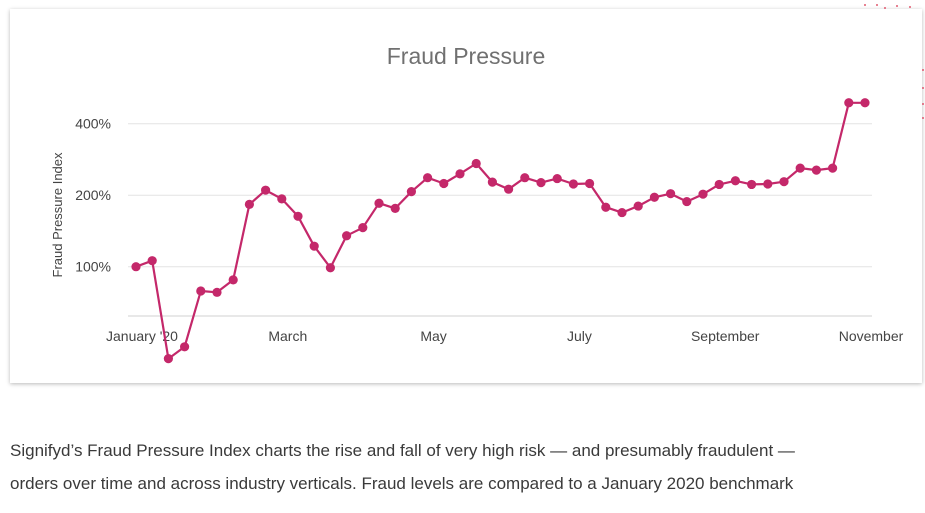  I want to click on decorative-dots, so click(894, 61).